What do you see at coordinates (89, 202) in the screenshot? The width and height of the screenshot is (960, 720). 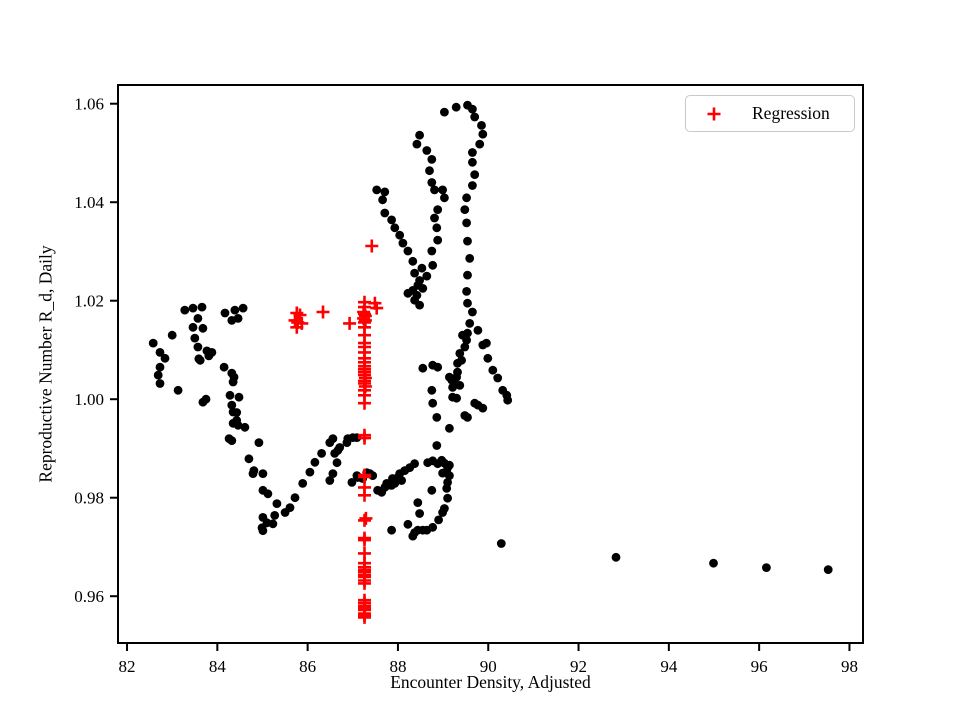 I see `y-tick-label: 1.04` at bounding box center [89, 202].